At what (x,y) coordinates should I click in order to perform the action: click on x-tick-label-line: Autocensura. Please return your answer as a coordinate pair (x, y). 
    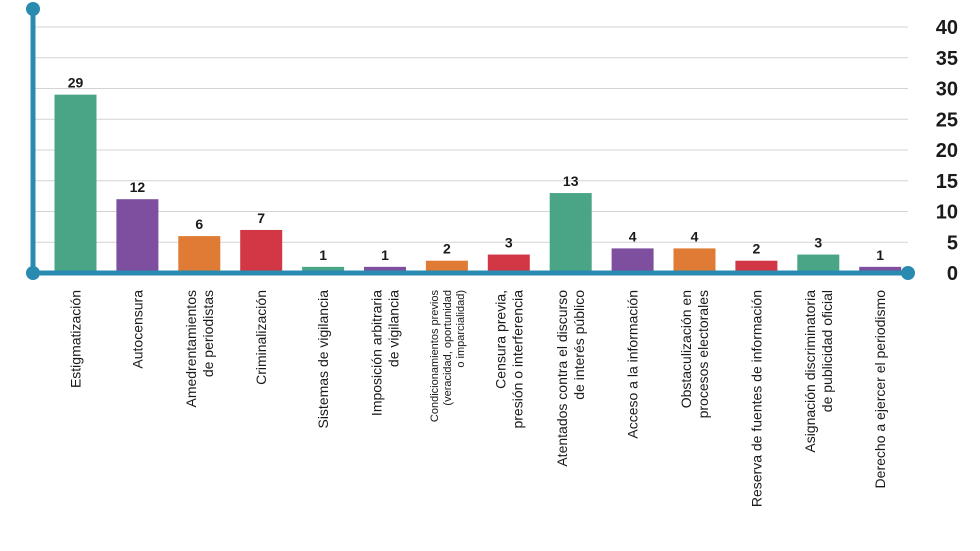
    Looking at the image, I should click on (137, 329).